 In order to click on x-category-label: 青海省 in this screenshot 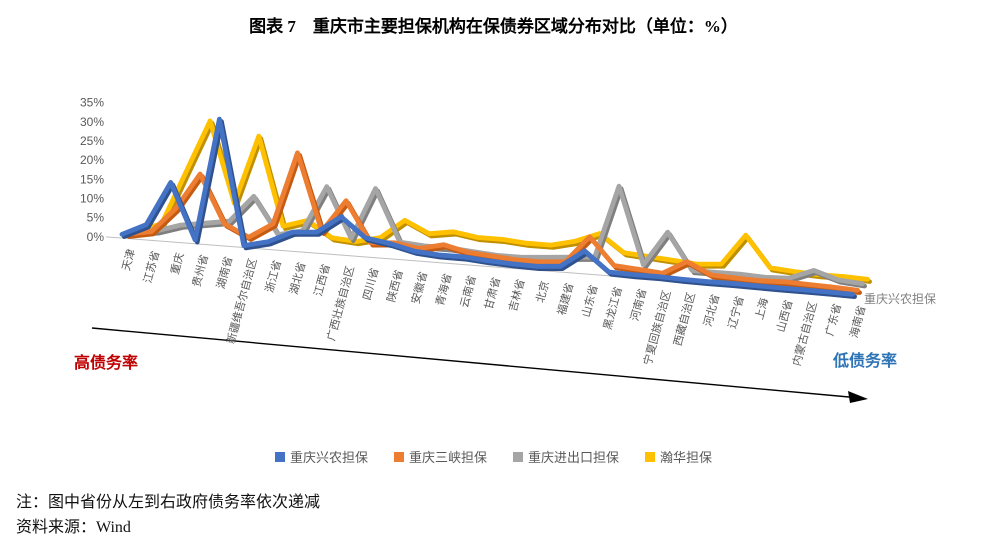, I will do `click(443, 289)`.